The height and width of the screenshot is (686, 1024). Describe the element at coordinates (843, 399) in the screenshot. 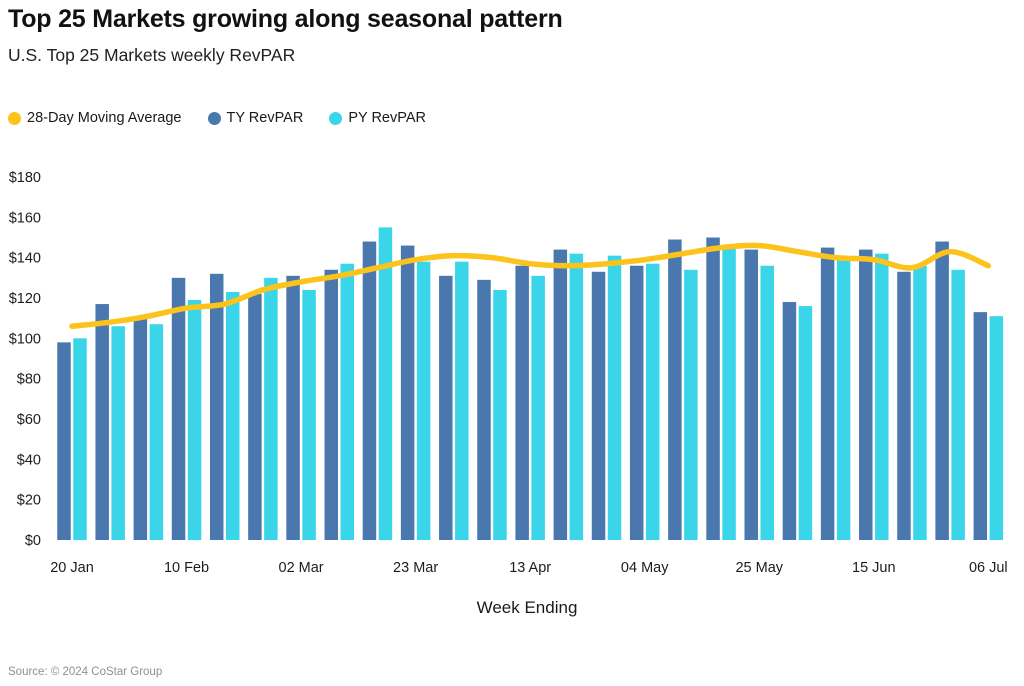

I see `py-bar-08-jun` at that location.